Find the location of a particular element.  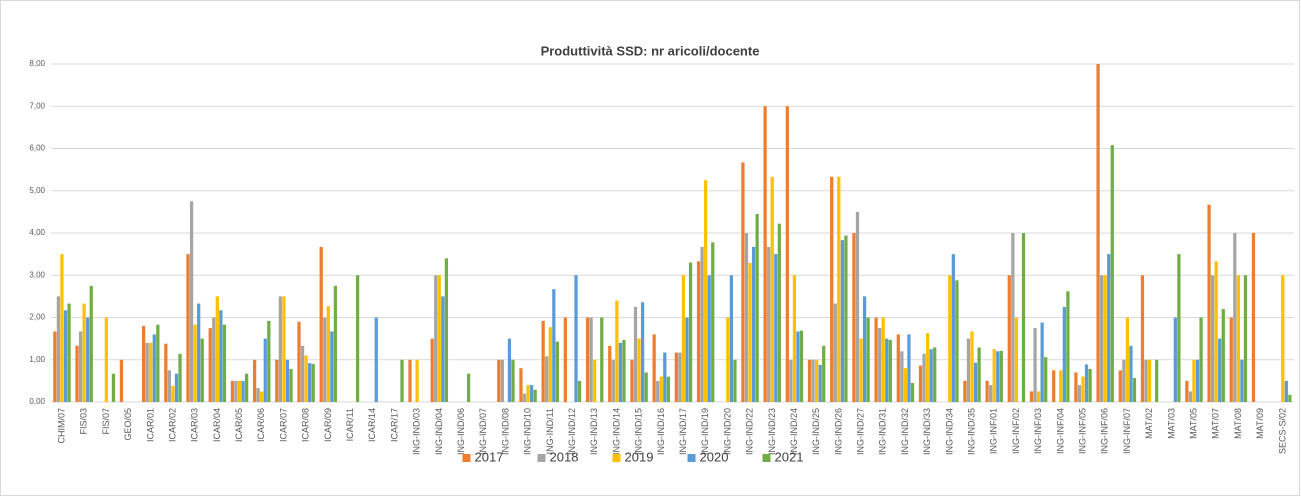

x-tick-label: MAT/02 is located at coordinates (1149, 423).